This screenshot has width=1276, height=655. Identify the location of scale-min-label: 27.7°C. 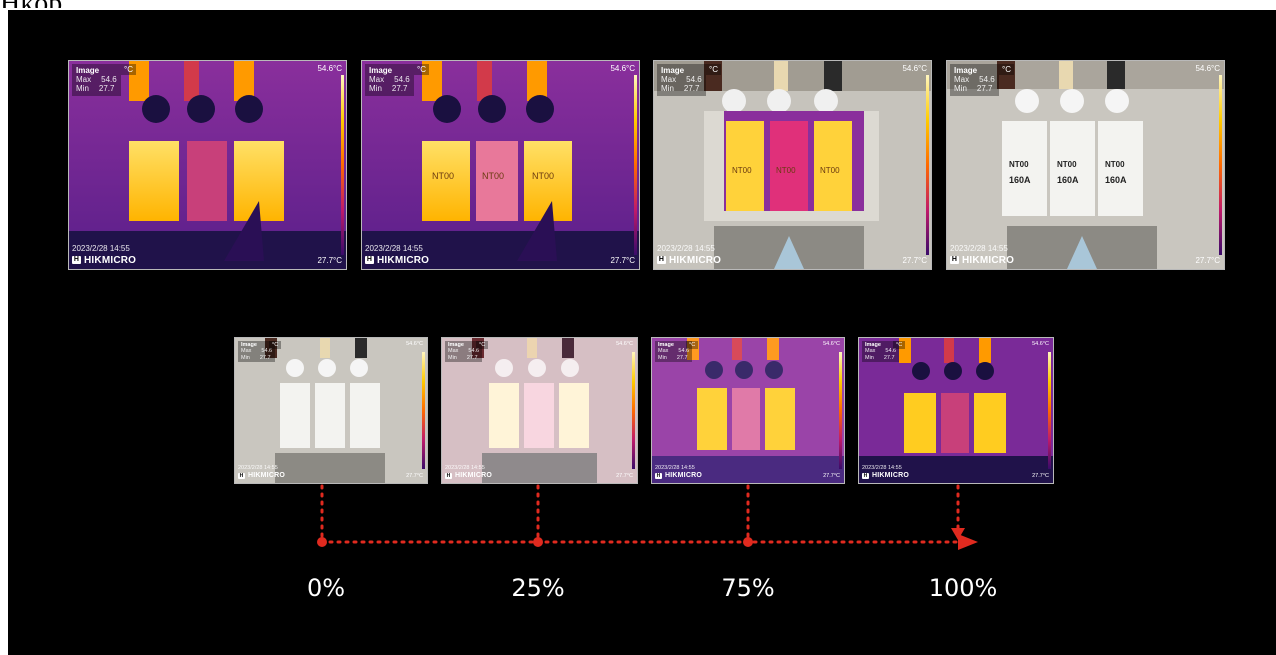
(622, 260).